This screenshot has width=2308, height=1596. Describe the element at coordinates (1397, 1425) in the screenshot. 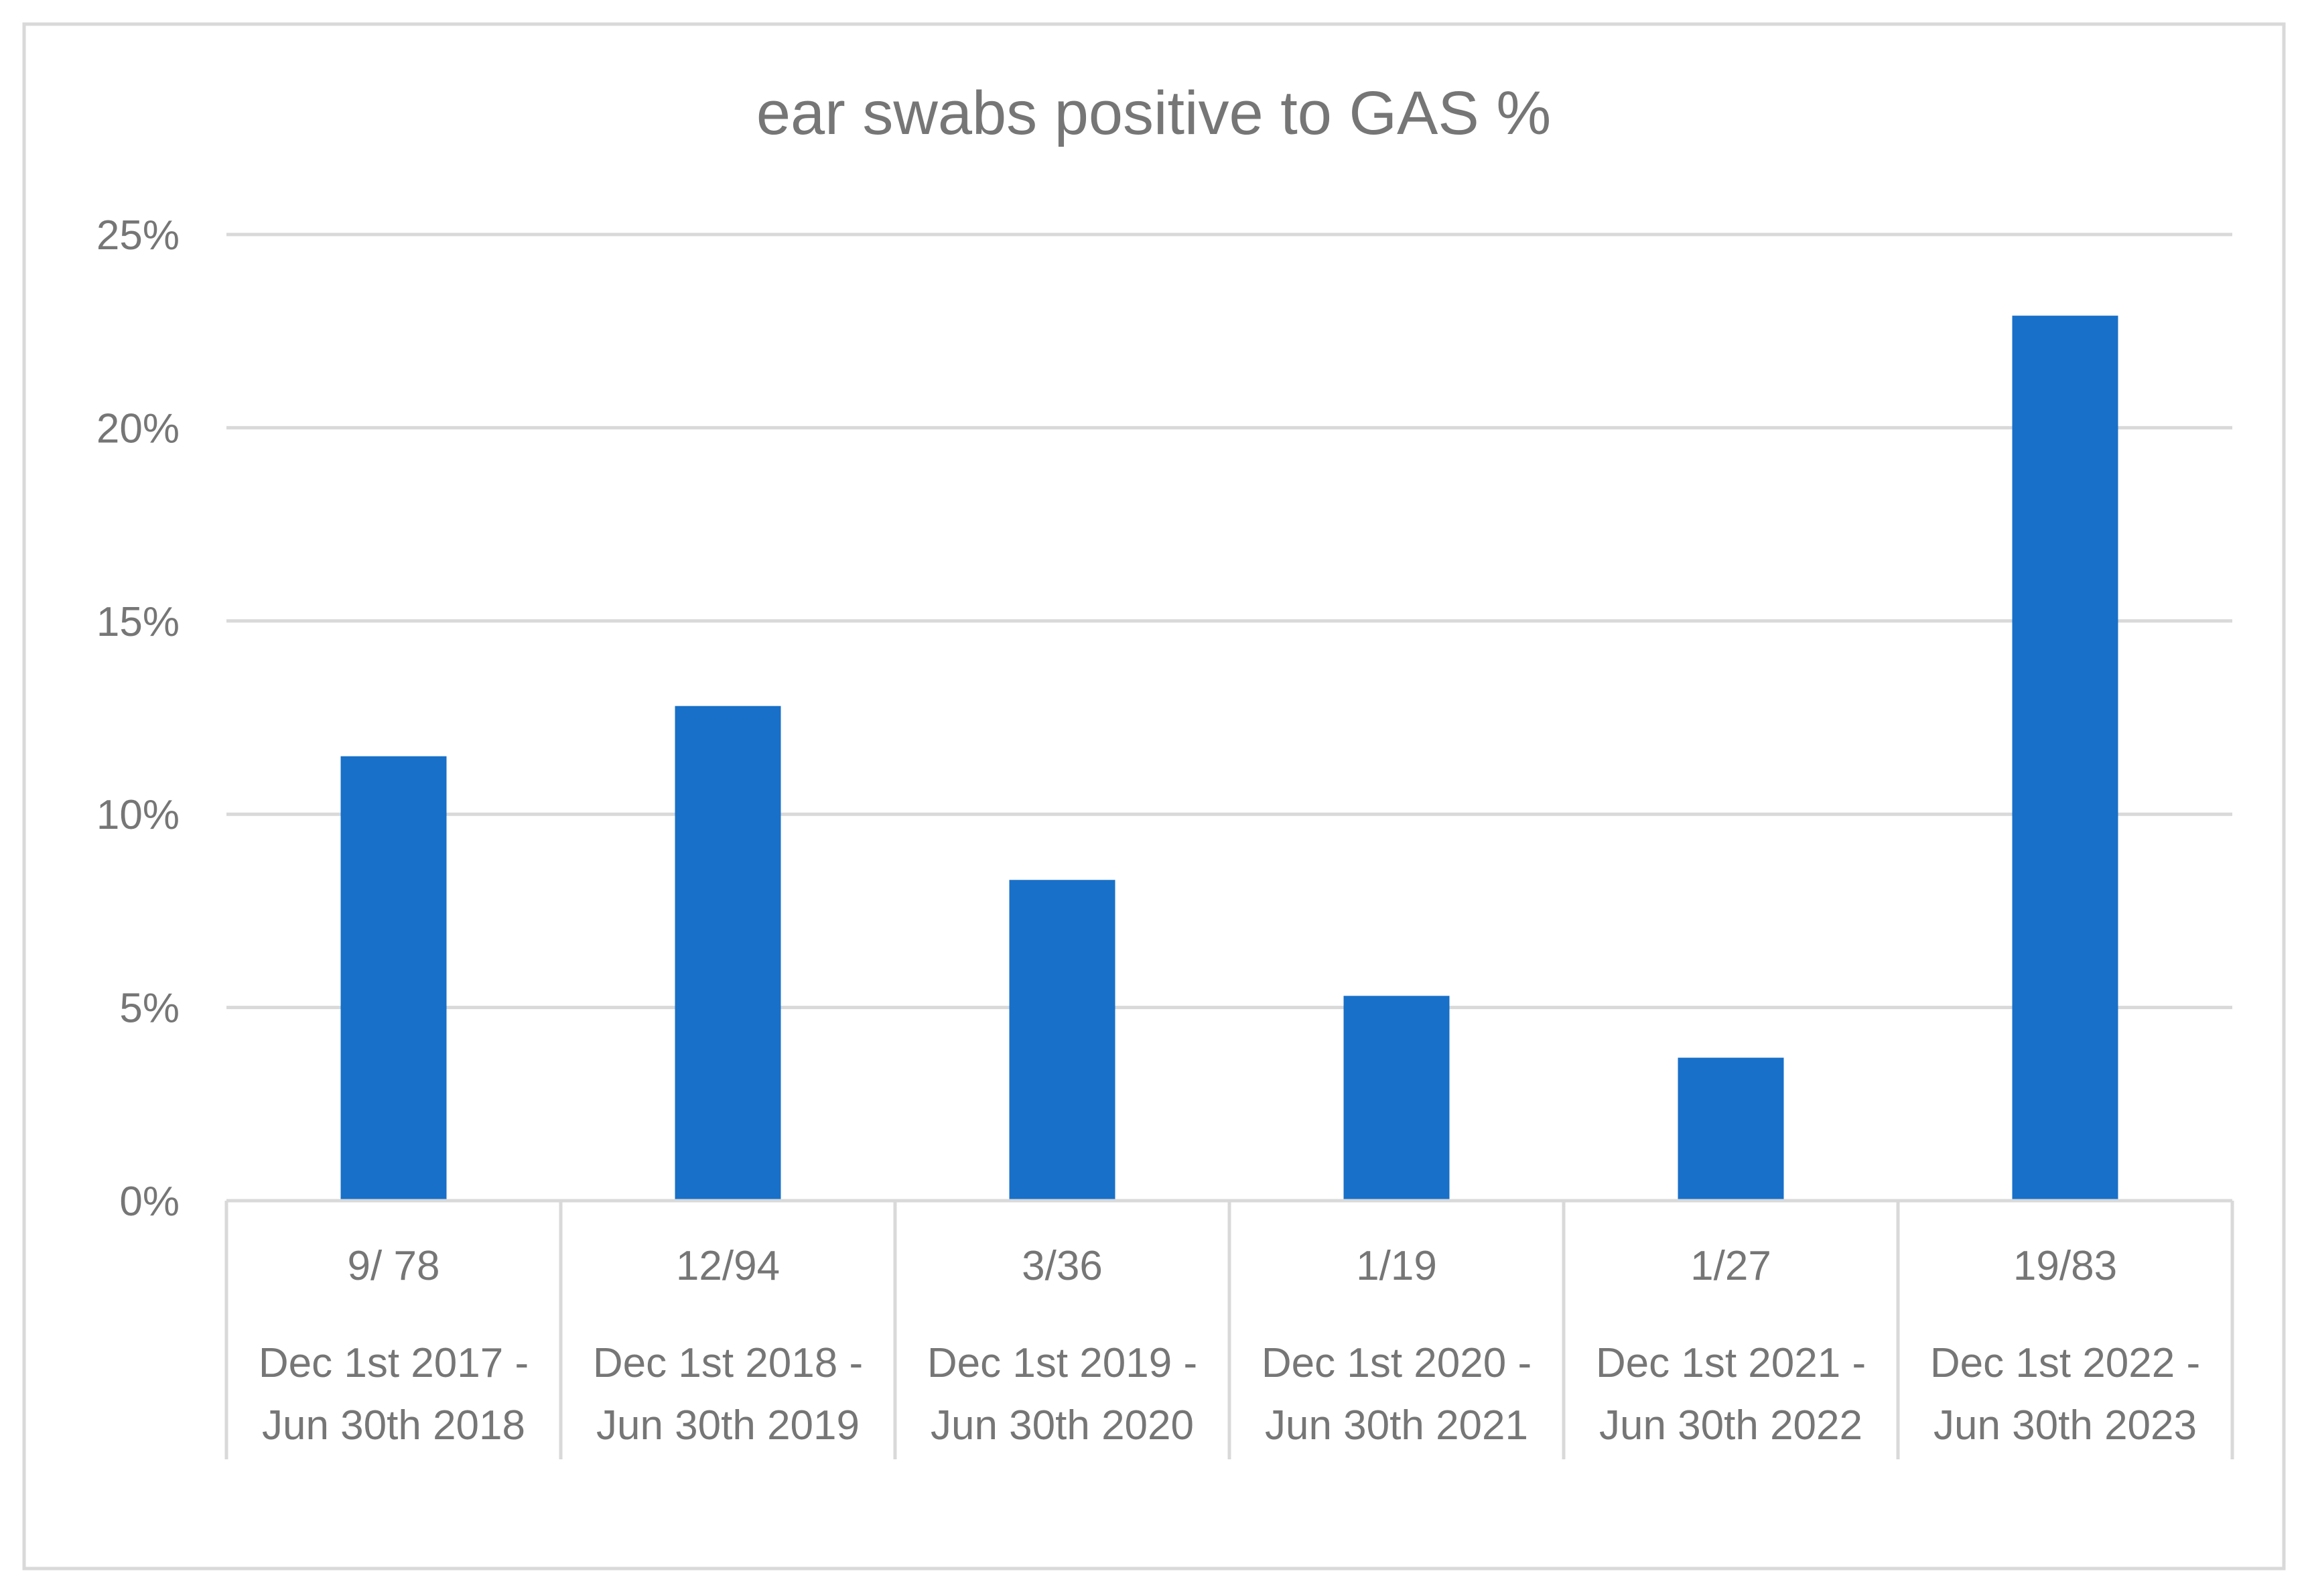

I see `x-tick-label-period-end: Jun 30th 2021` at that location.